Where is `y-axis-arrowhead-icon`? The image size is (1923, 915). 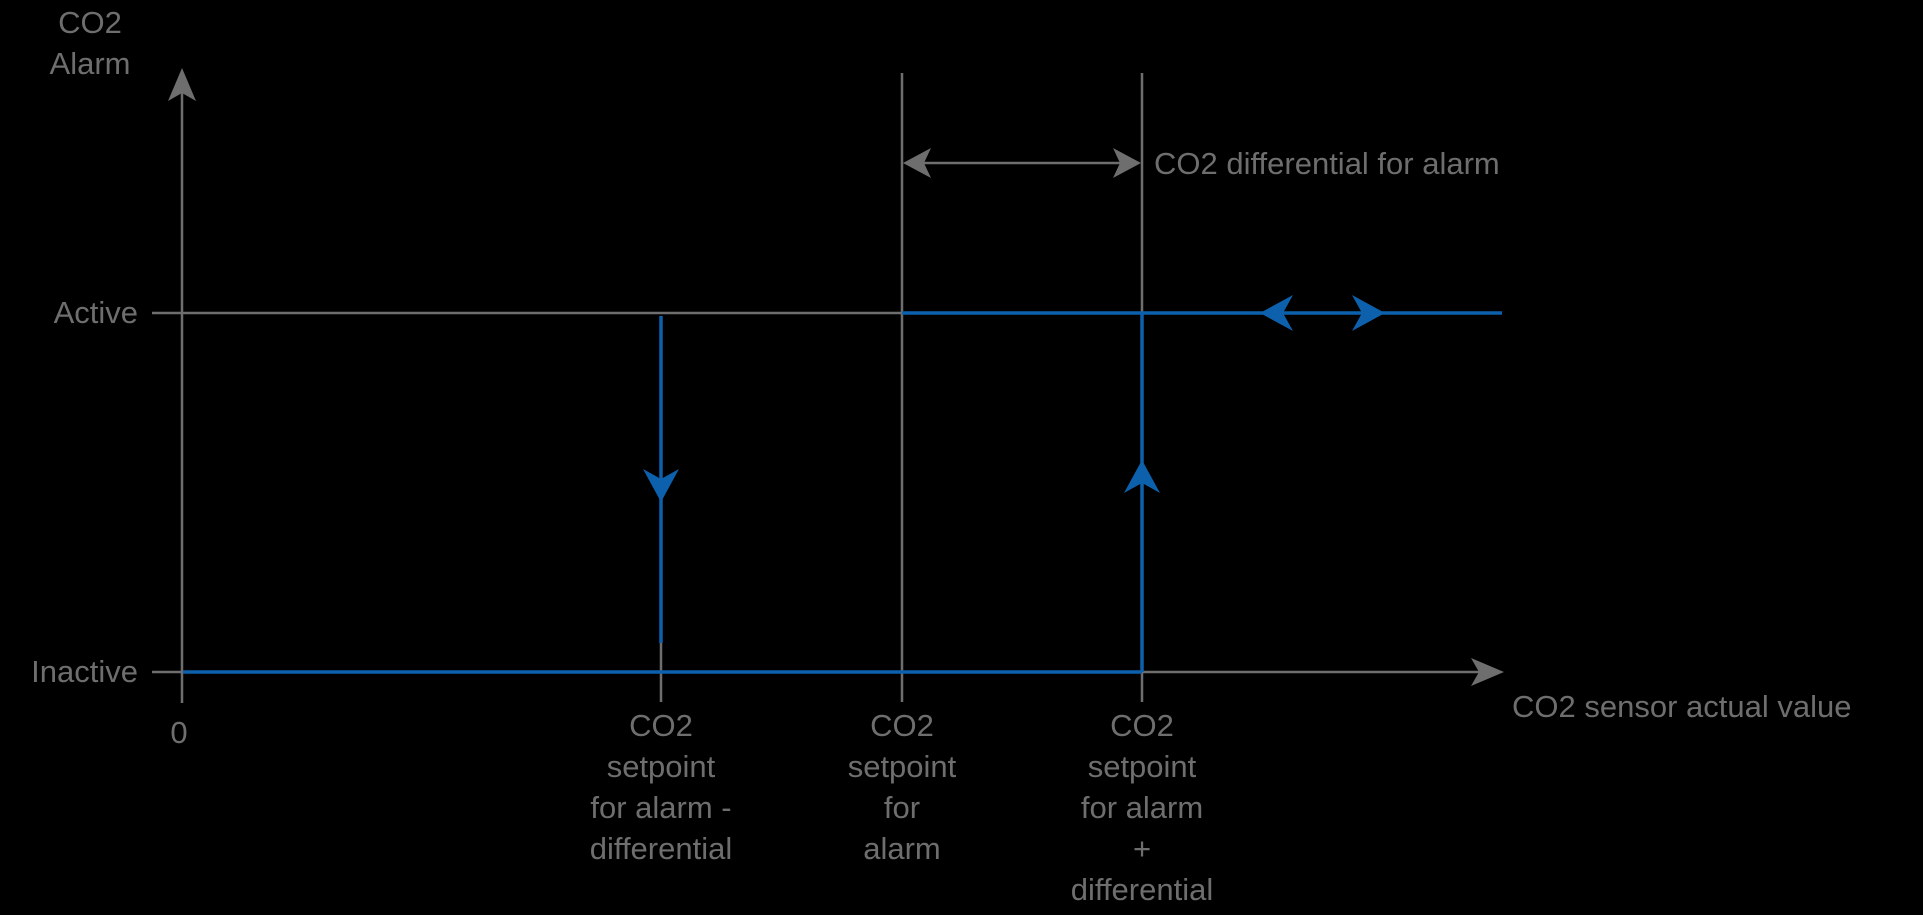 y-axis-arrowhead-icon is located at coordinates (182, 84).